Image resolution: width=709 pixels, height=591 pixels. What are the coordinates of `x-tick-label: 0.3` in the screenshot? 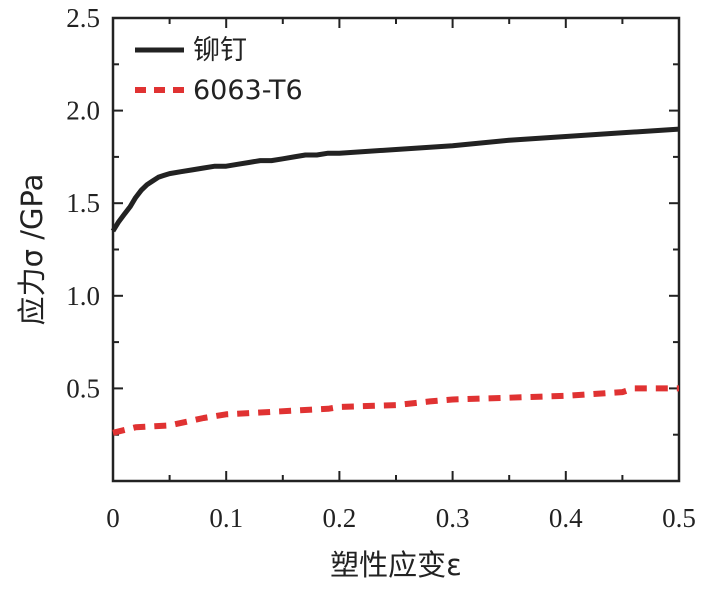 It's located at (453, 518).